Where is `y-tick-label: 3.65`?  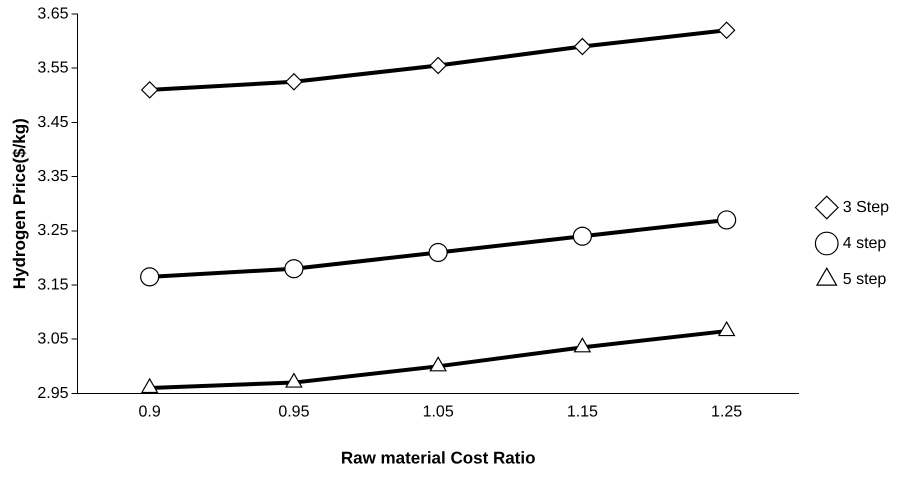
y-tick-label: 3.65 is located at coordinates (53, 13).